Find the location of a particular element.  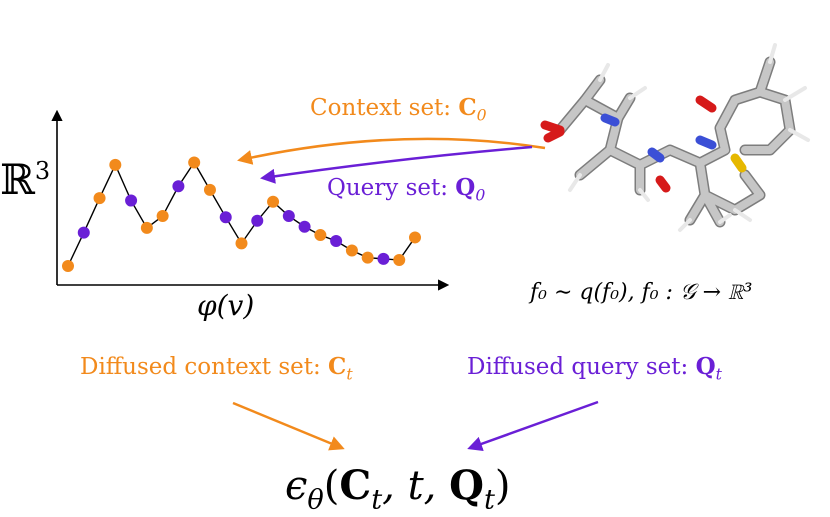

context-set-text: Context set: is located at coordinates (384, 108).